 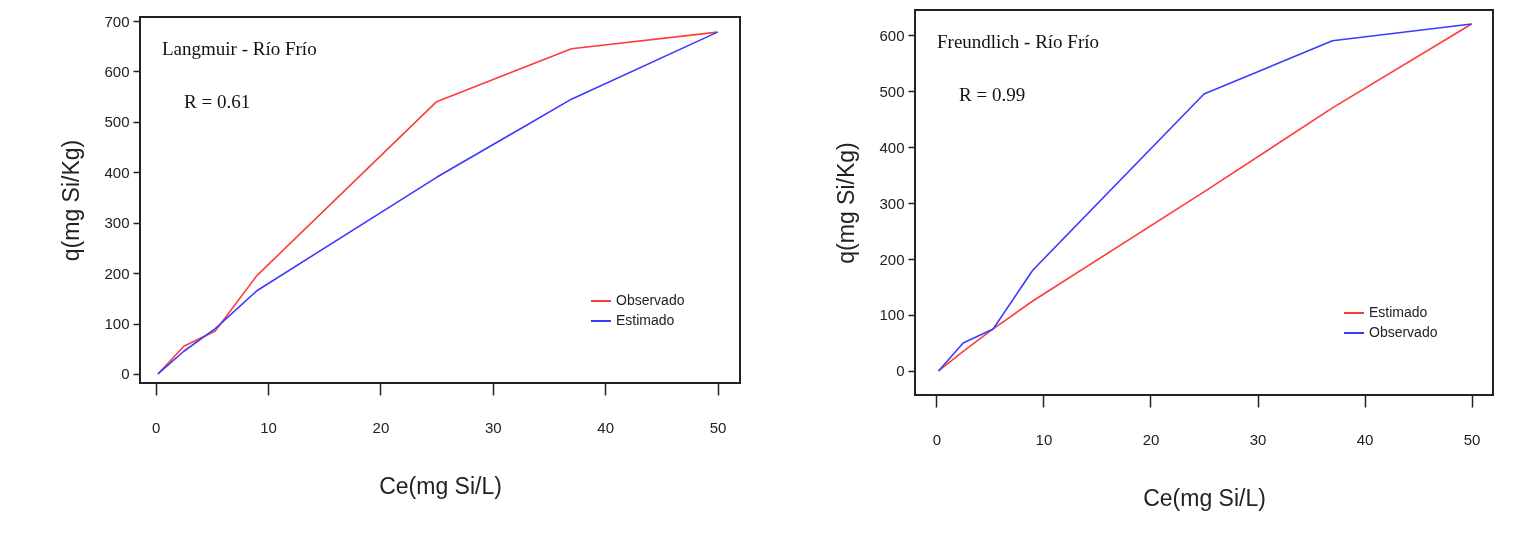 What do you see at coordinates (117, 21) in the screenshot?
I see `y-tick-label: 700` at bounding box center [117, 21].